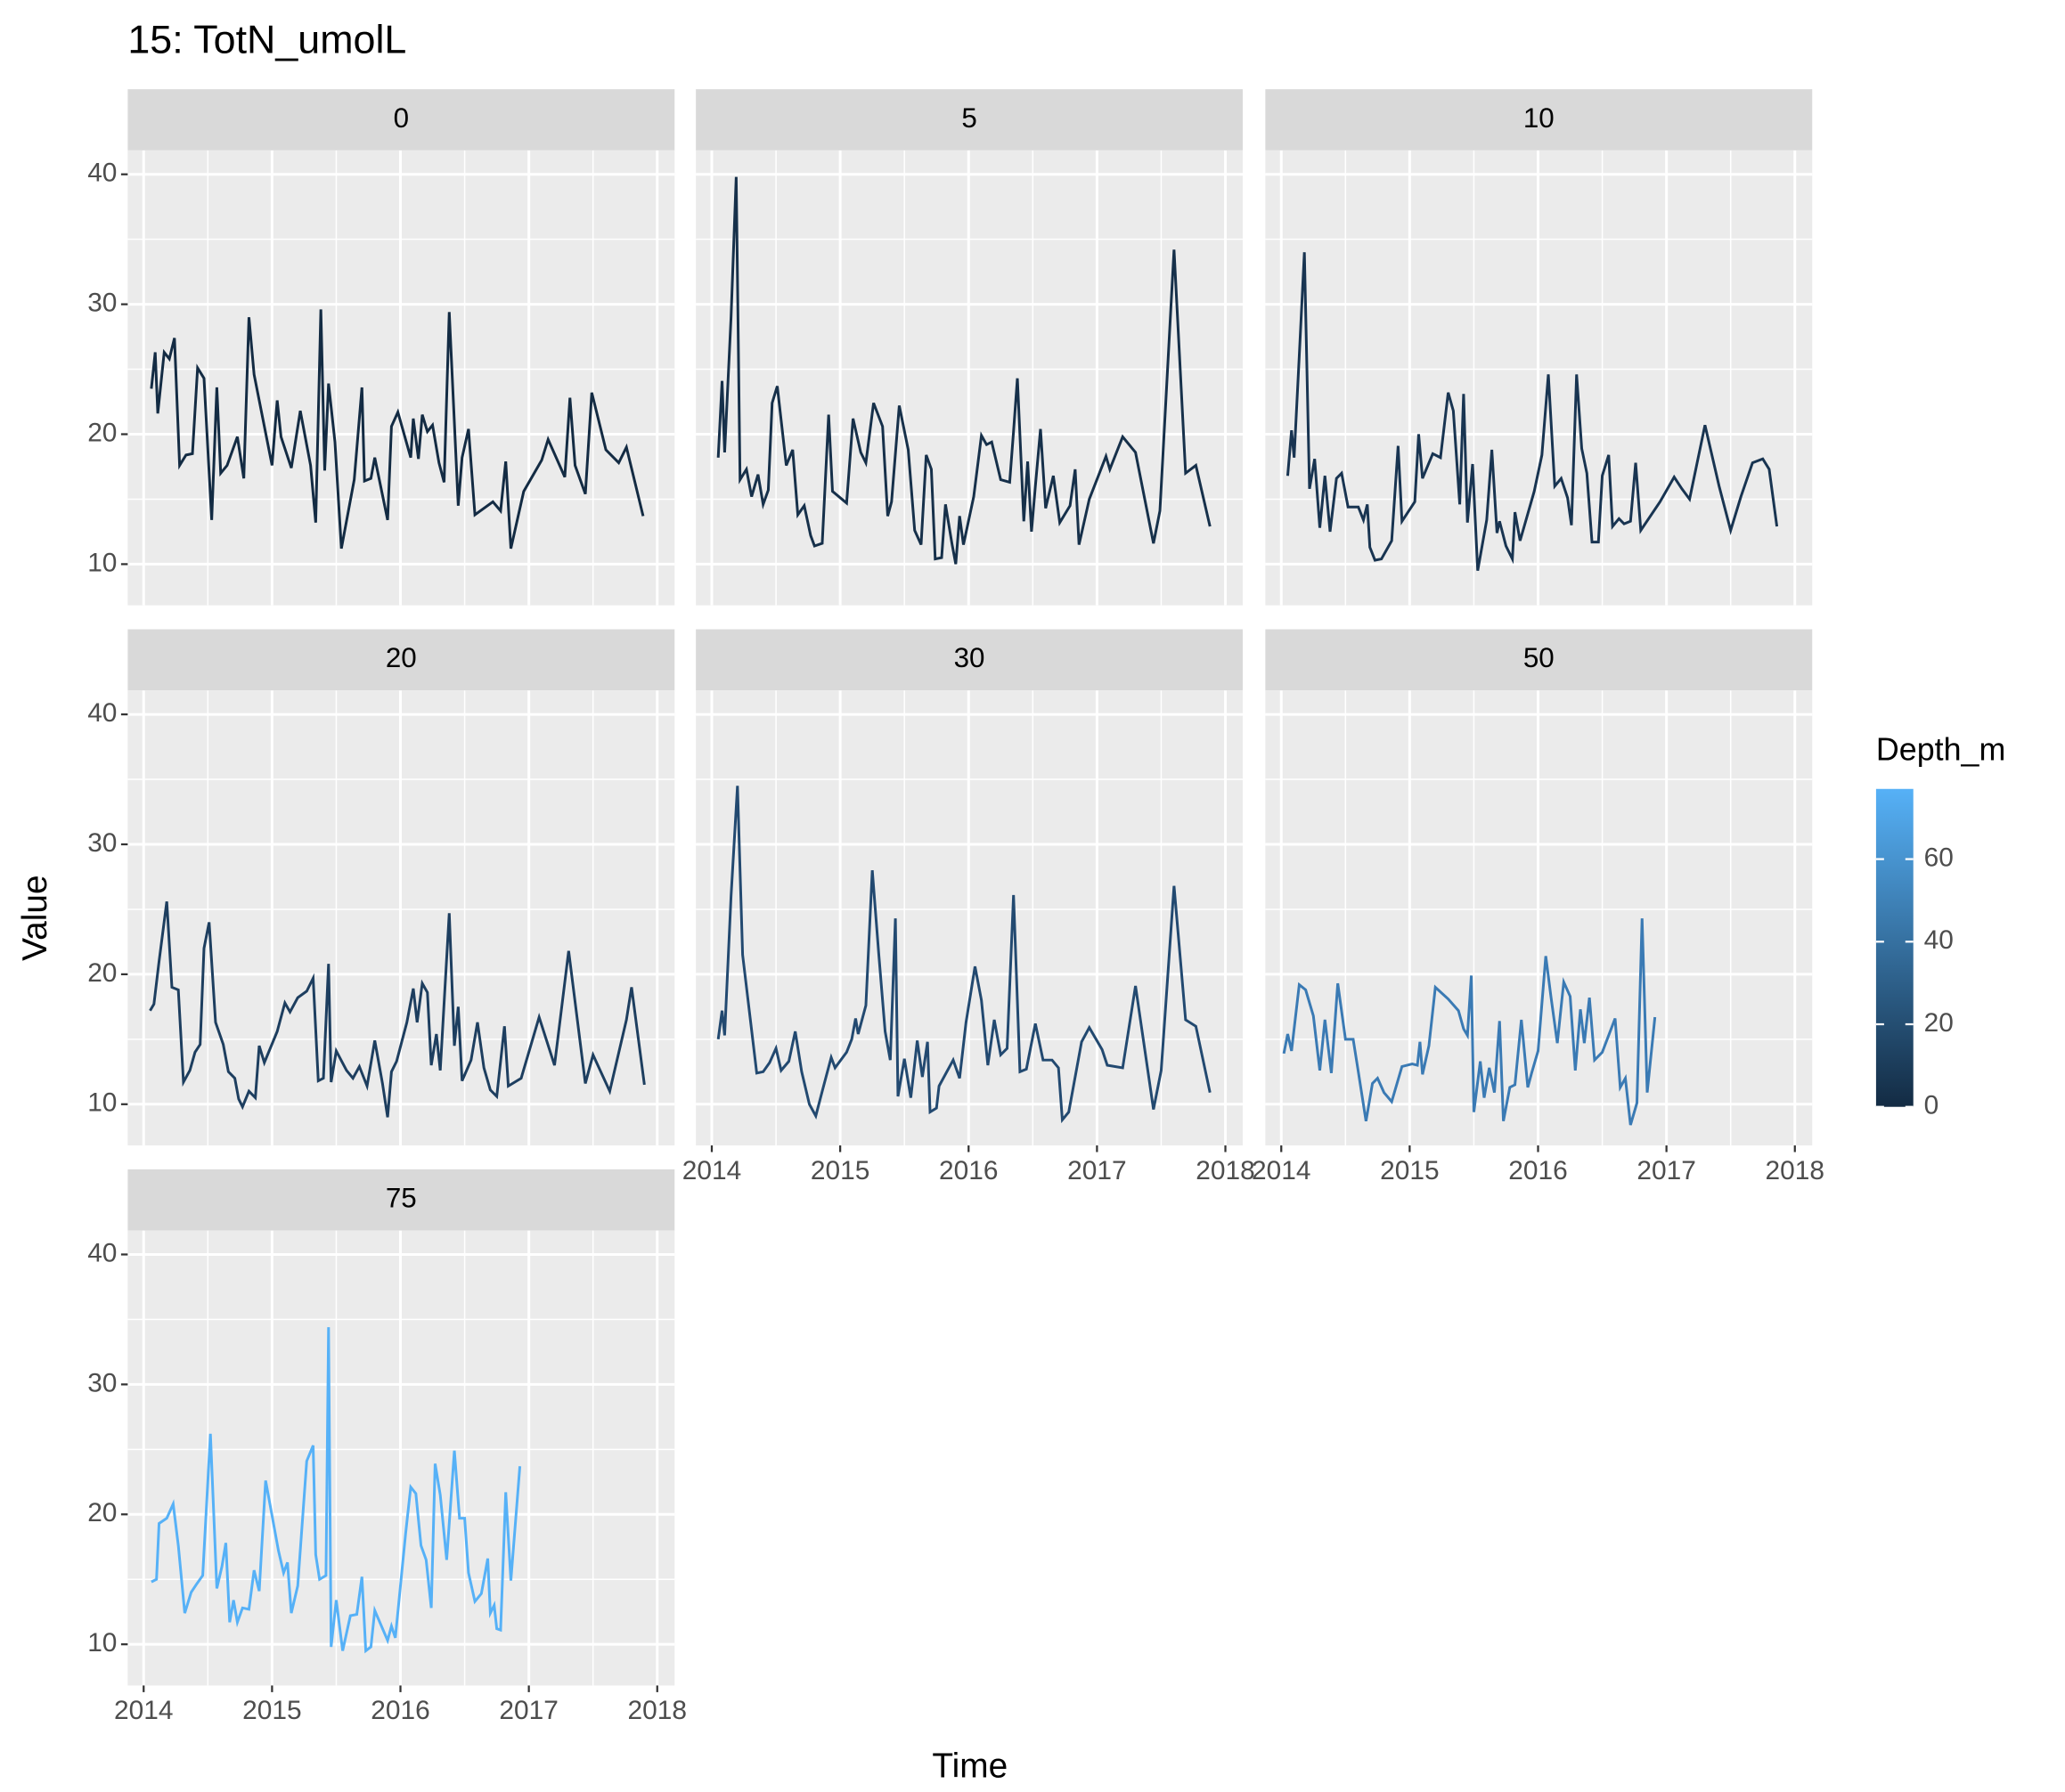  What do you see at coordinates (1939, 857) in the screenshot?
I see `colorbar-label: 60` at bounding box center [1939, 857].